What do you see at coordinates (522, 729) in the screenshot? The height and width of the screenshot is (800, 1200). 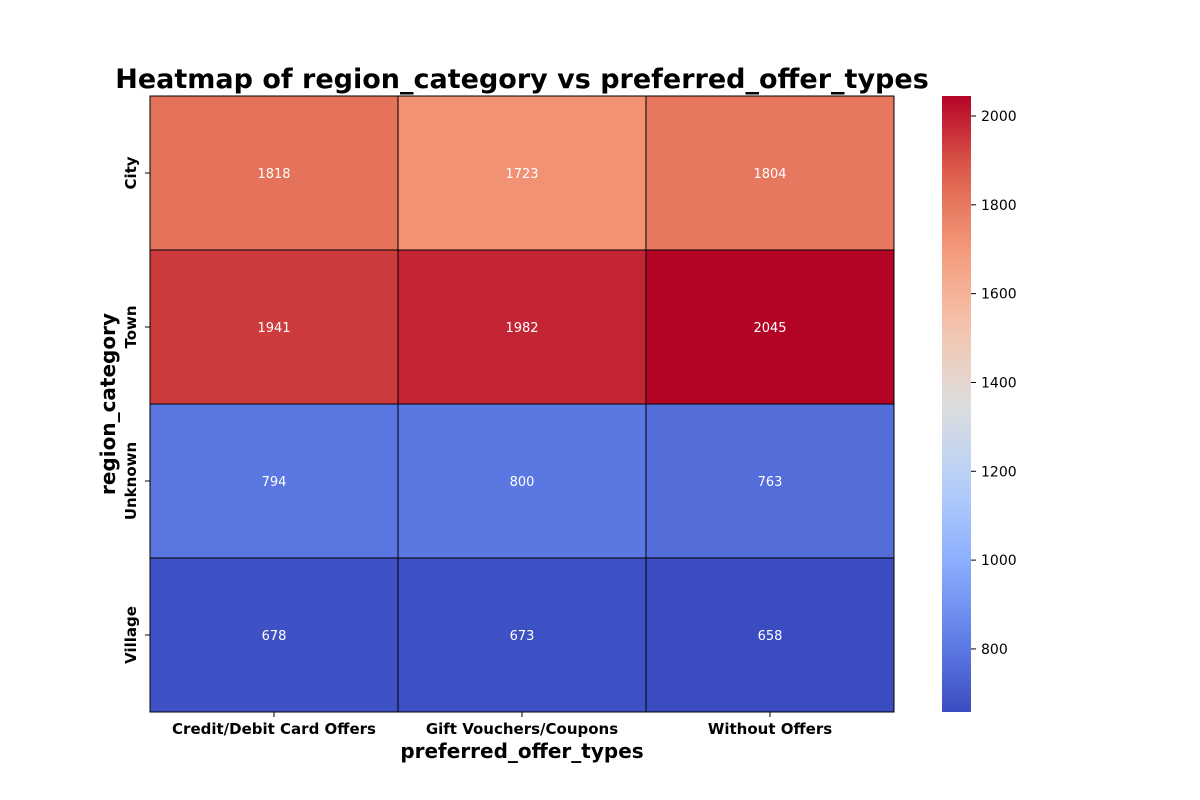 I see `x-tick-label: Gift Vouchers/Coupons` at bounding box center [522, 729].